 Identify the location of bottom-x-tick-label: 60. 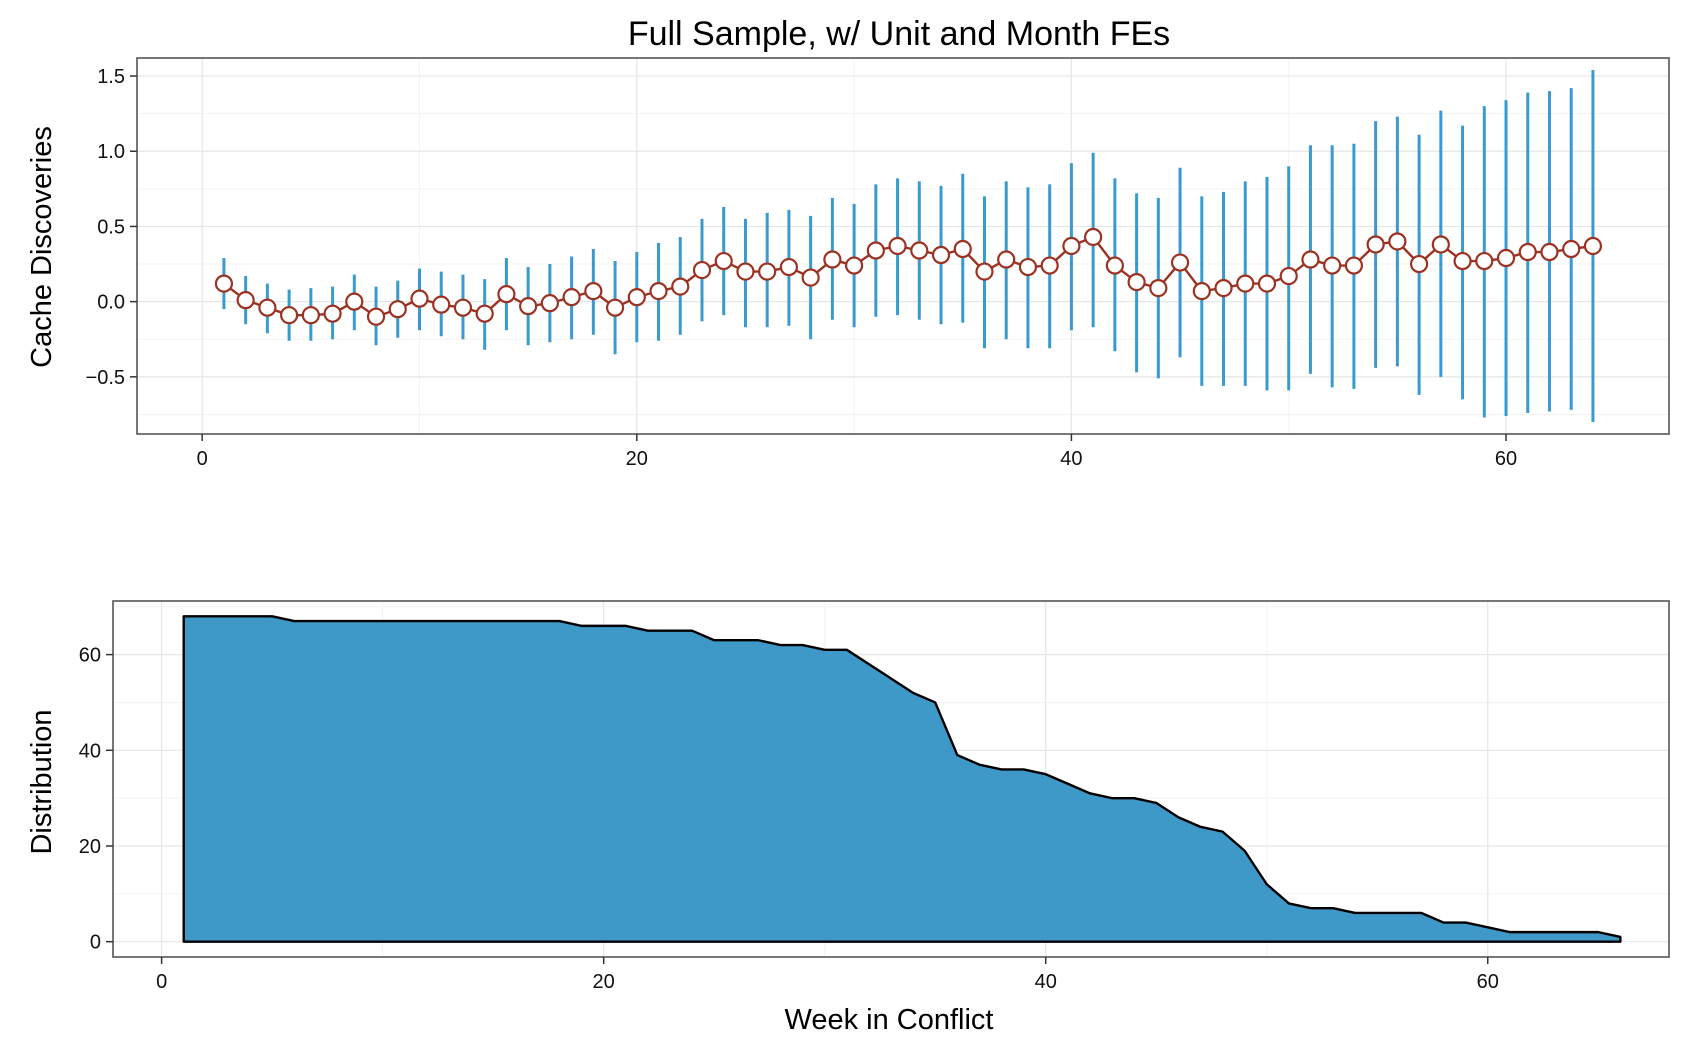
(1488, 982).